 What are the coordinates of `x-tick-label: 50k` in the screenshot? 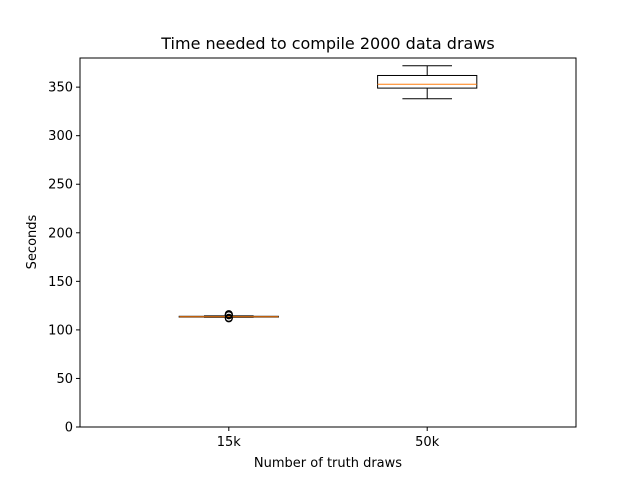 It's located at (427, 442).